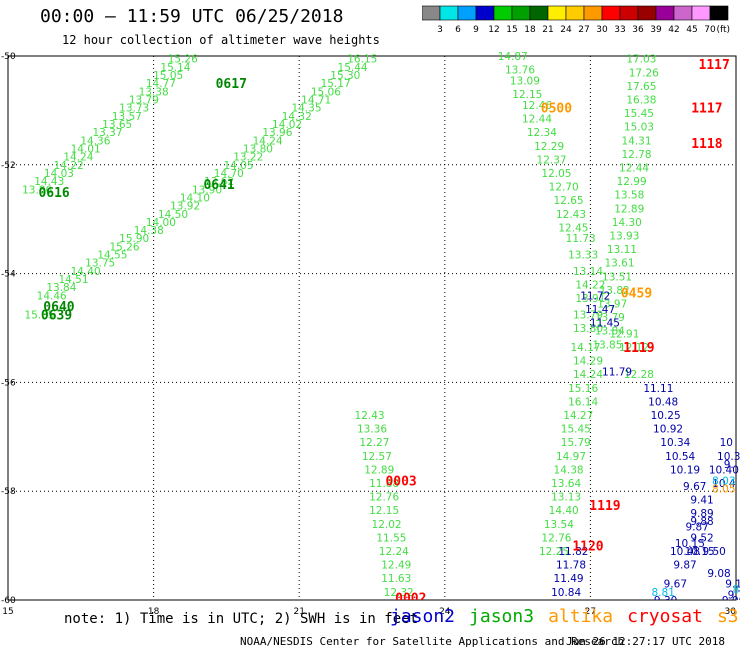 The image size is (740, 650). Describe the element at coordinates (37, 190) in the screenshot. I see `wave-height-value: 13.86` at that location.